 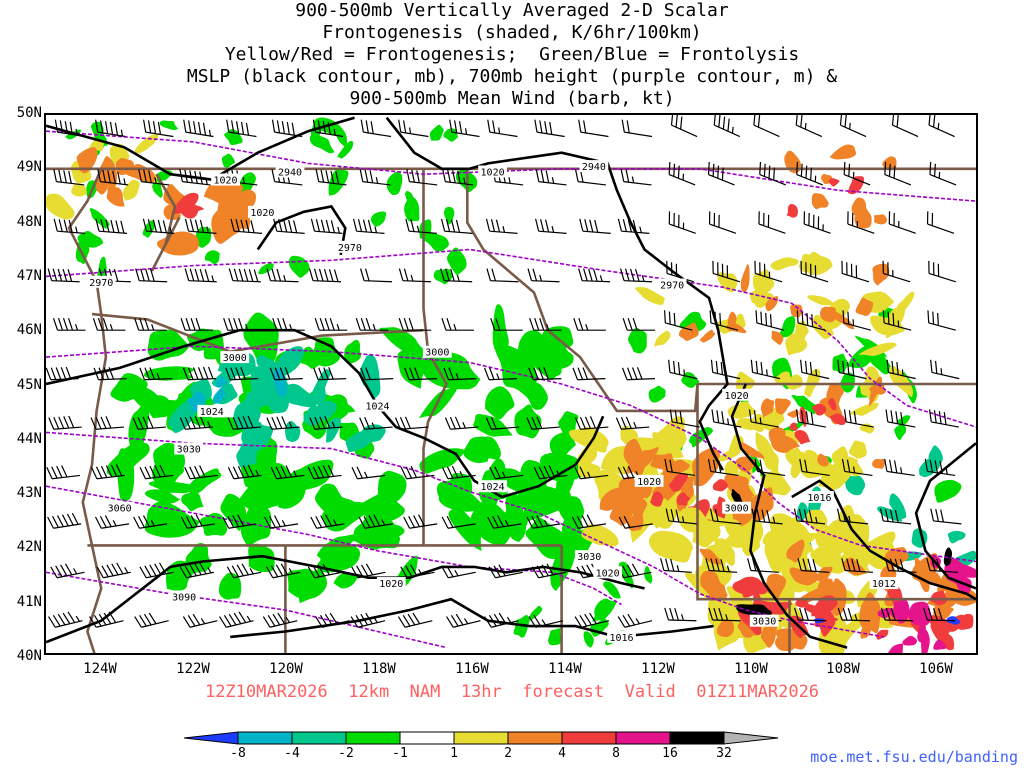 I want to click on contour-label-text: 1020, so click(x=737, y=396).